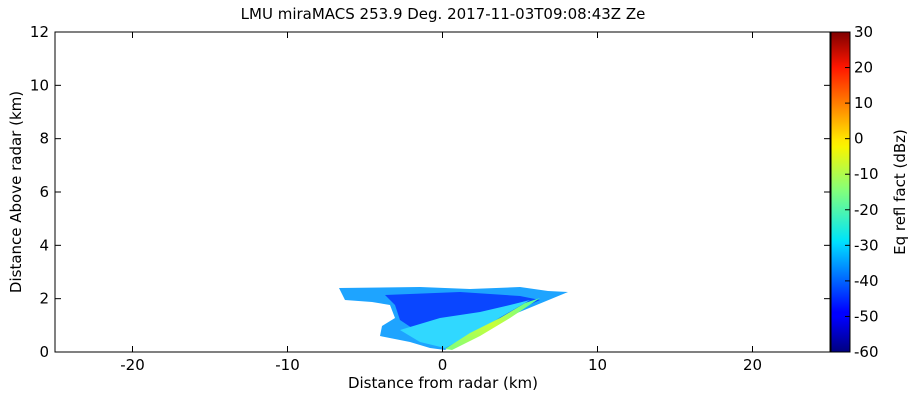 This screenshot has height=400, width=919. What do you see at coordinates (840, 192) in the screenshot?
I see `colorbar` at bounding box center [840, 192].